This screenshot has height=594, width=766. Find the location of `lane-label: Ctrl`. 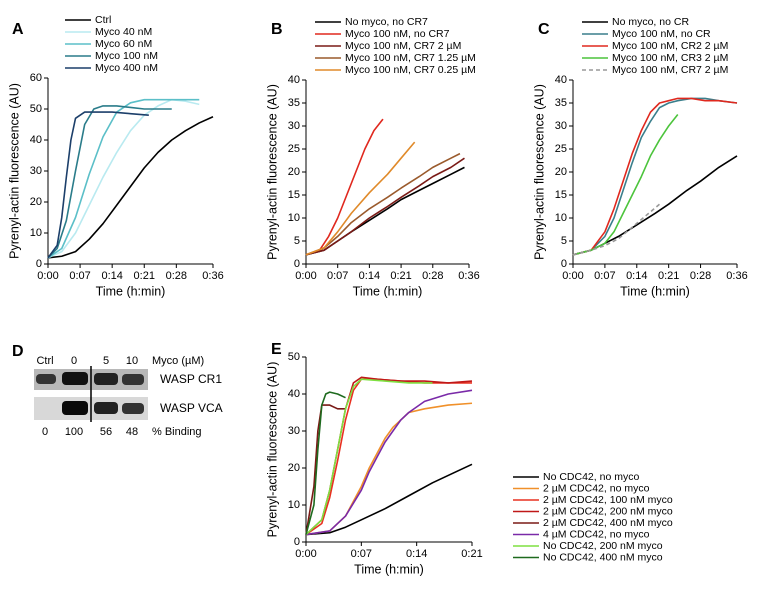

lane-label: Ctrl is located at coordinates (44, 361).